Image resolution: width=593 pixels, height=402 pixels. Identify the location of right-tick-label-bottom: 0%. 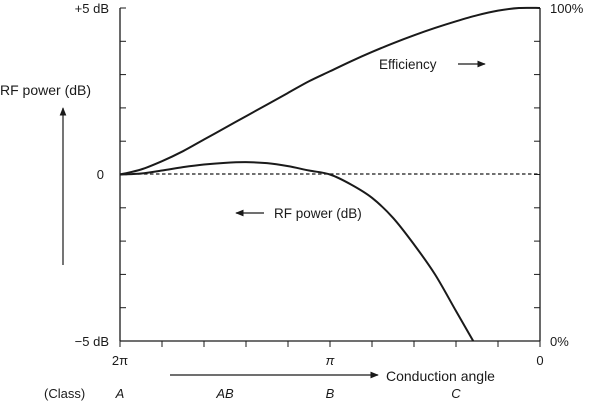
(559, 341).